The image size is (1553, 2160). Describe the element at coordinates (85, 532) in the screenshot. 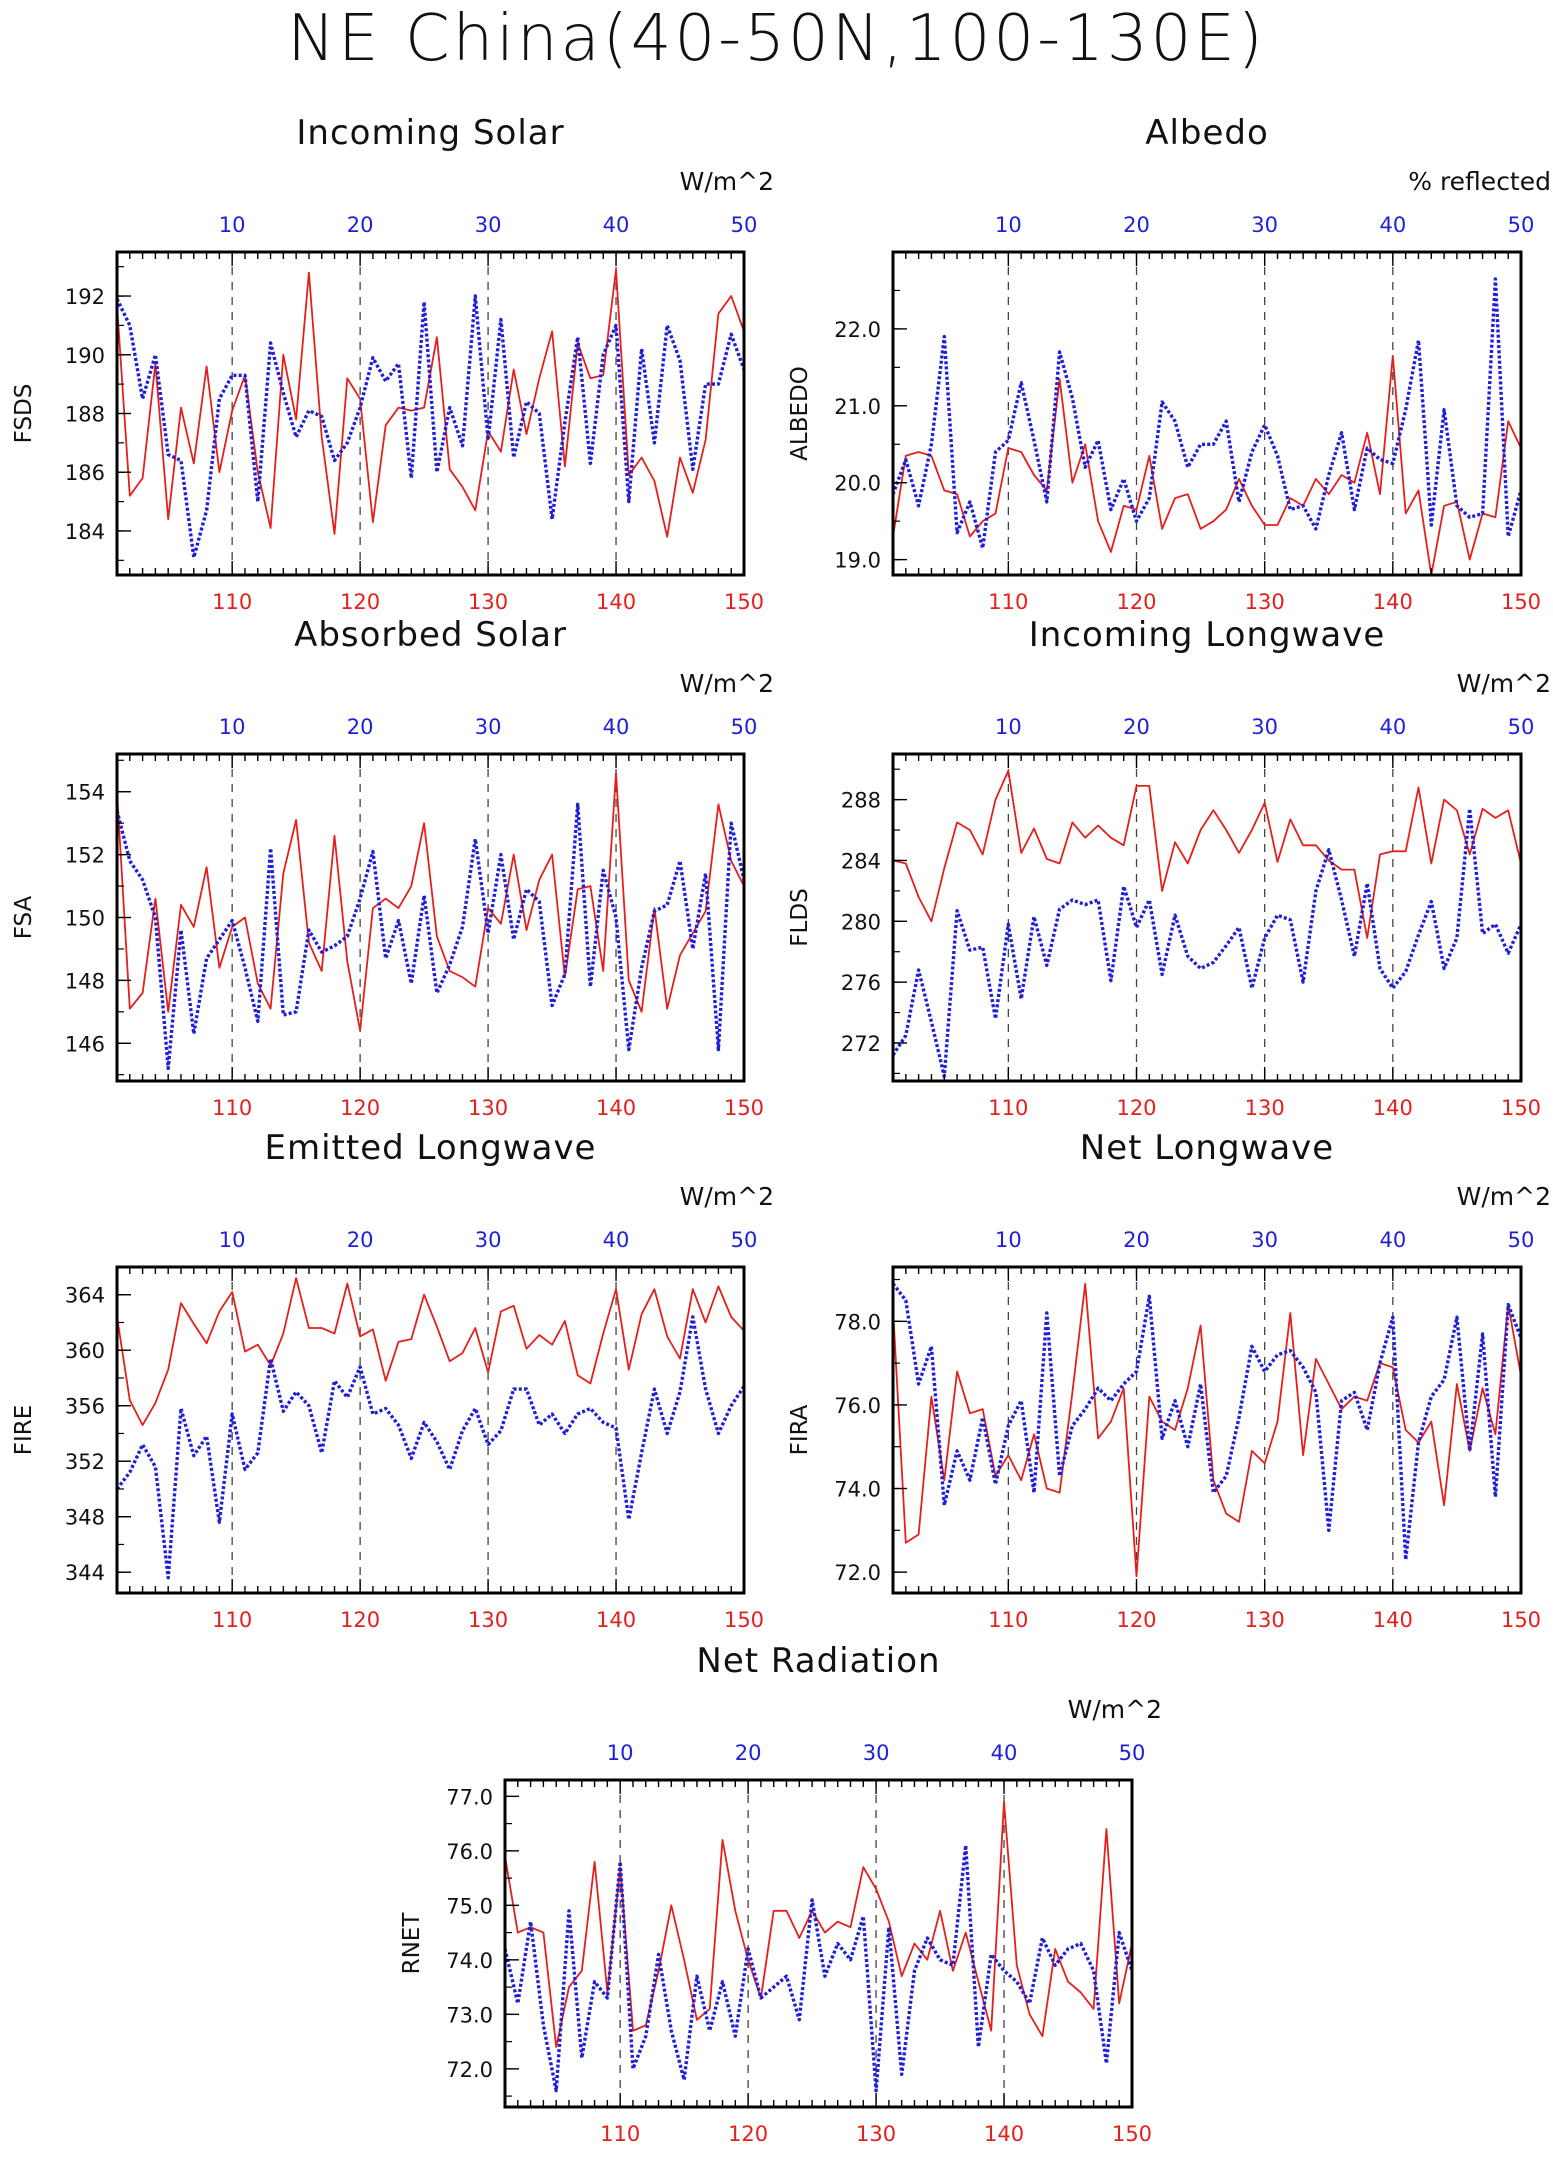

I see `y-tick-label: 184` at that location.